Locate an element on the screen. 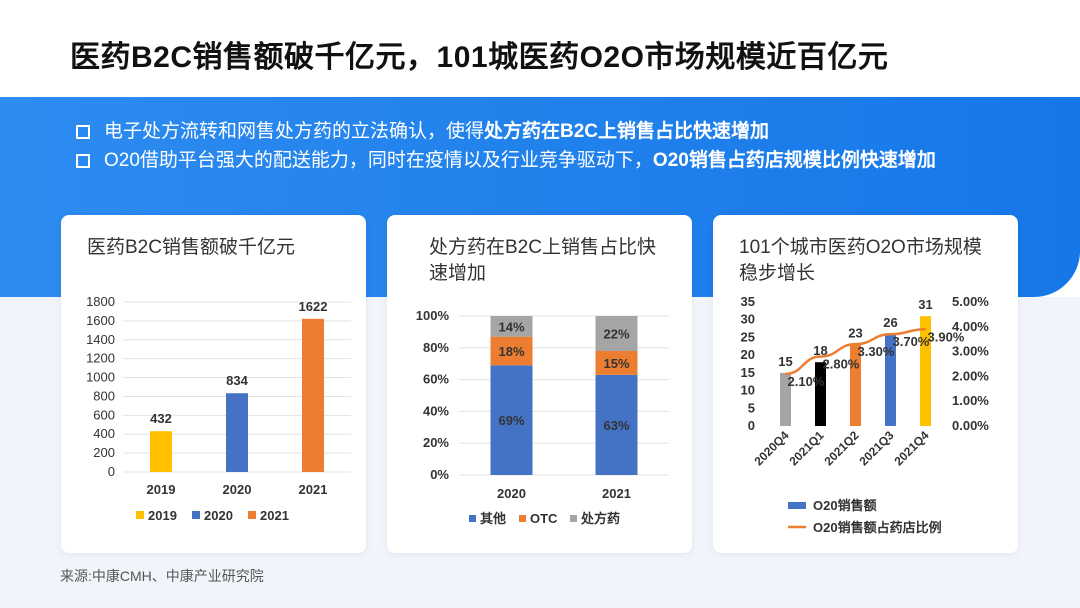  y-tick-label-right: 3.00% is located at coordinates (970, 351).